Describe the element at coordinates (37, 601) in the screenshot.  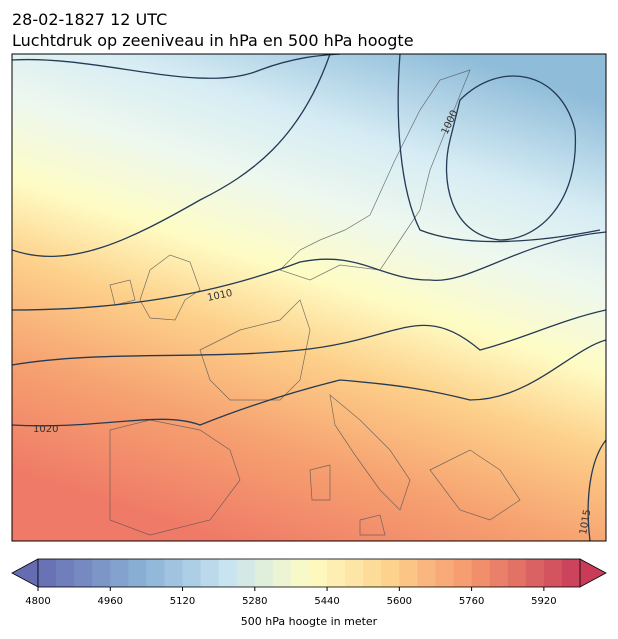
I see `colorbar-tick-label: 4800` at that location.